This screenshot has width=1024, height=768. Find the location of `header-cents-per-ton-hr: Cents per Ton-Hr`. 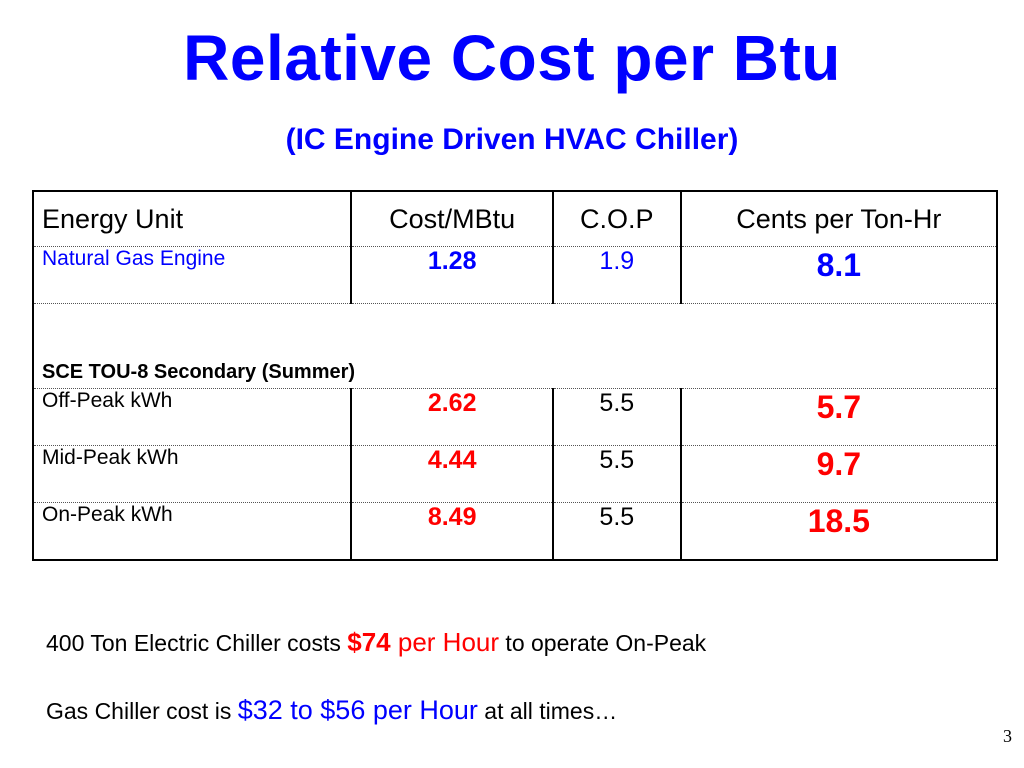

header-cents-per-ton-hr: Cents per Ton-Hr is located at coordinates (839, 219).